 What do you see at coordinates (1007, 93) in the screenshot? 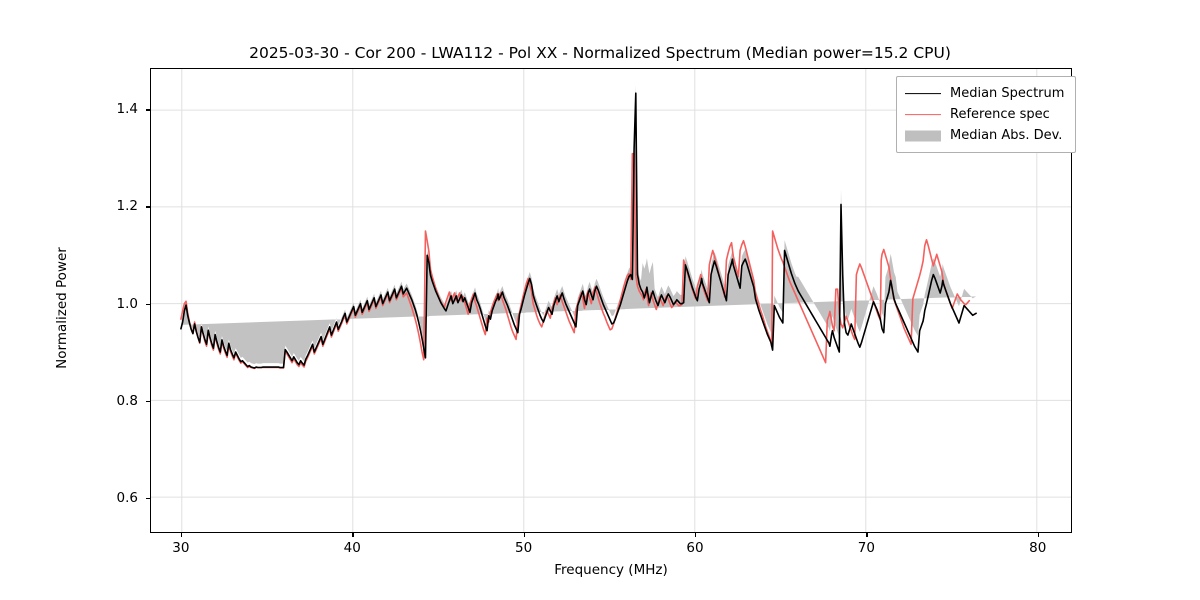
I see `legend-label: Median Spectrum` at bounding box center [1007, 93].